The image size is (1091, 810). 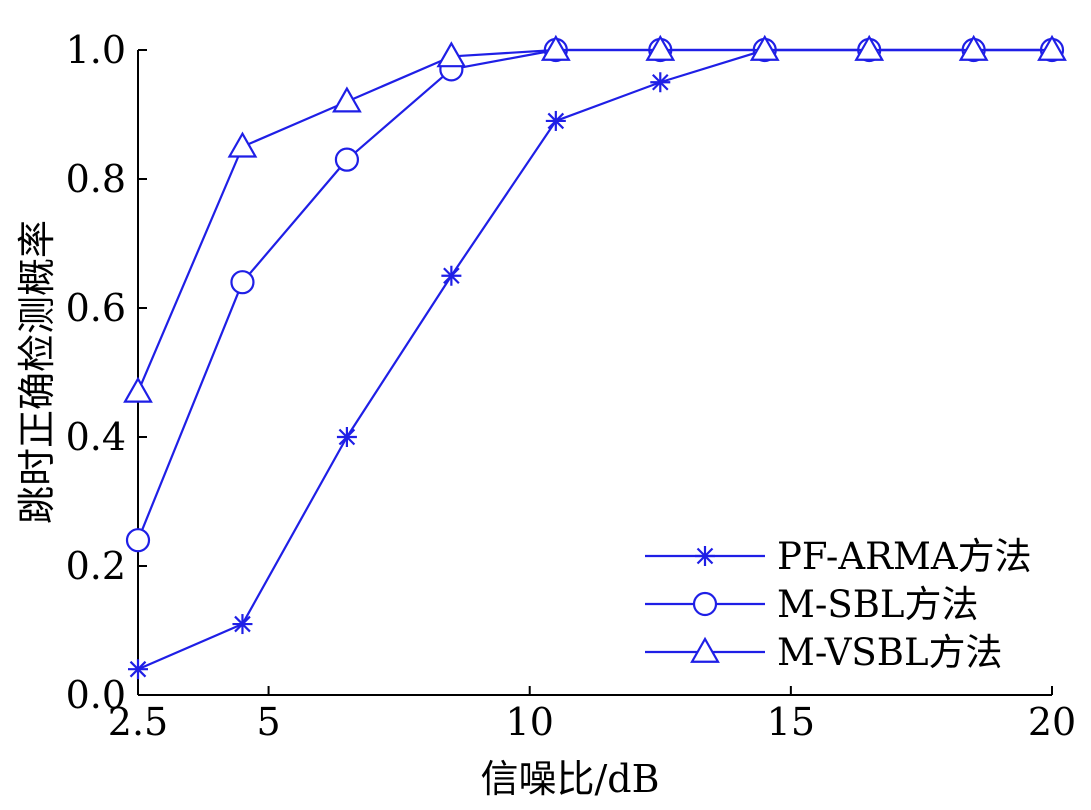 I want to click on y-tick-label: 1.0, so click(x=96, y=50).